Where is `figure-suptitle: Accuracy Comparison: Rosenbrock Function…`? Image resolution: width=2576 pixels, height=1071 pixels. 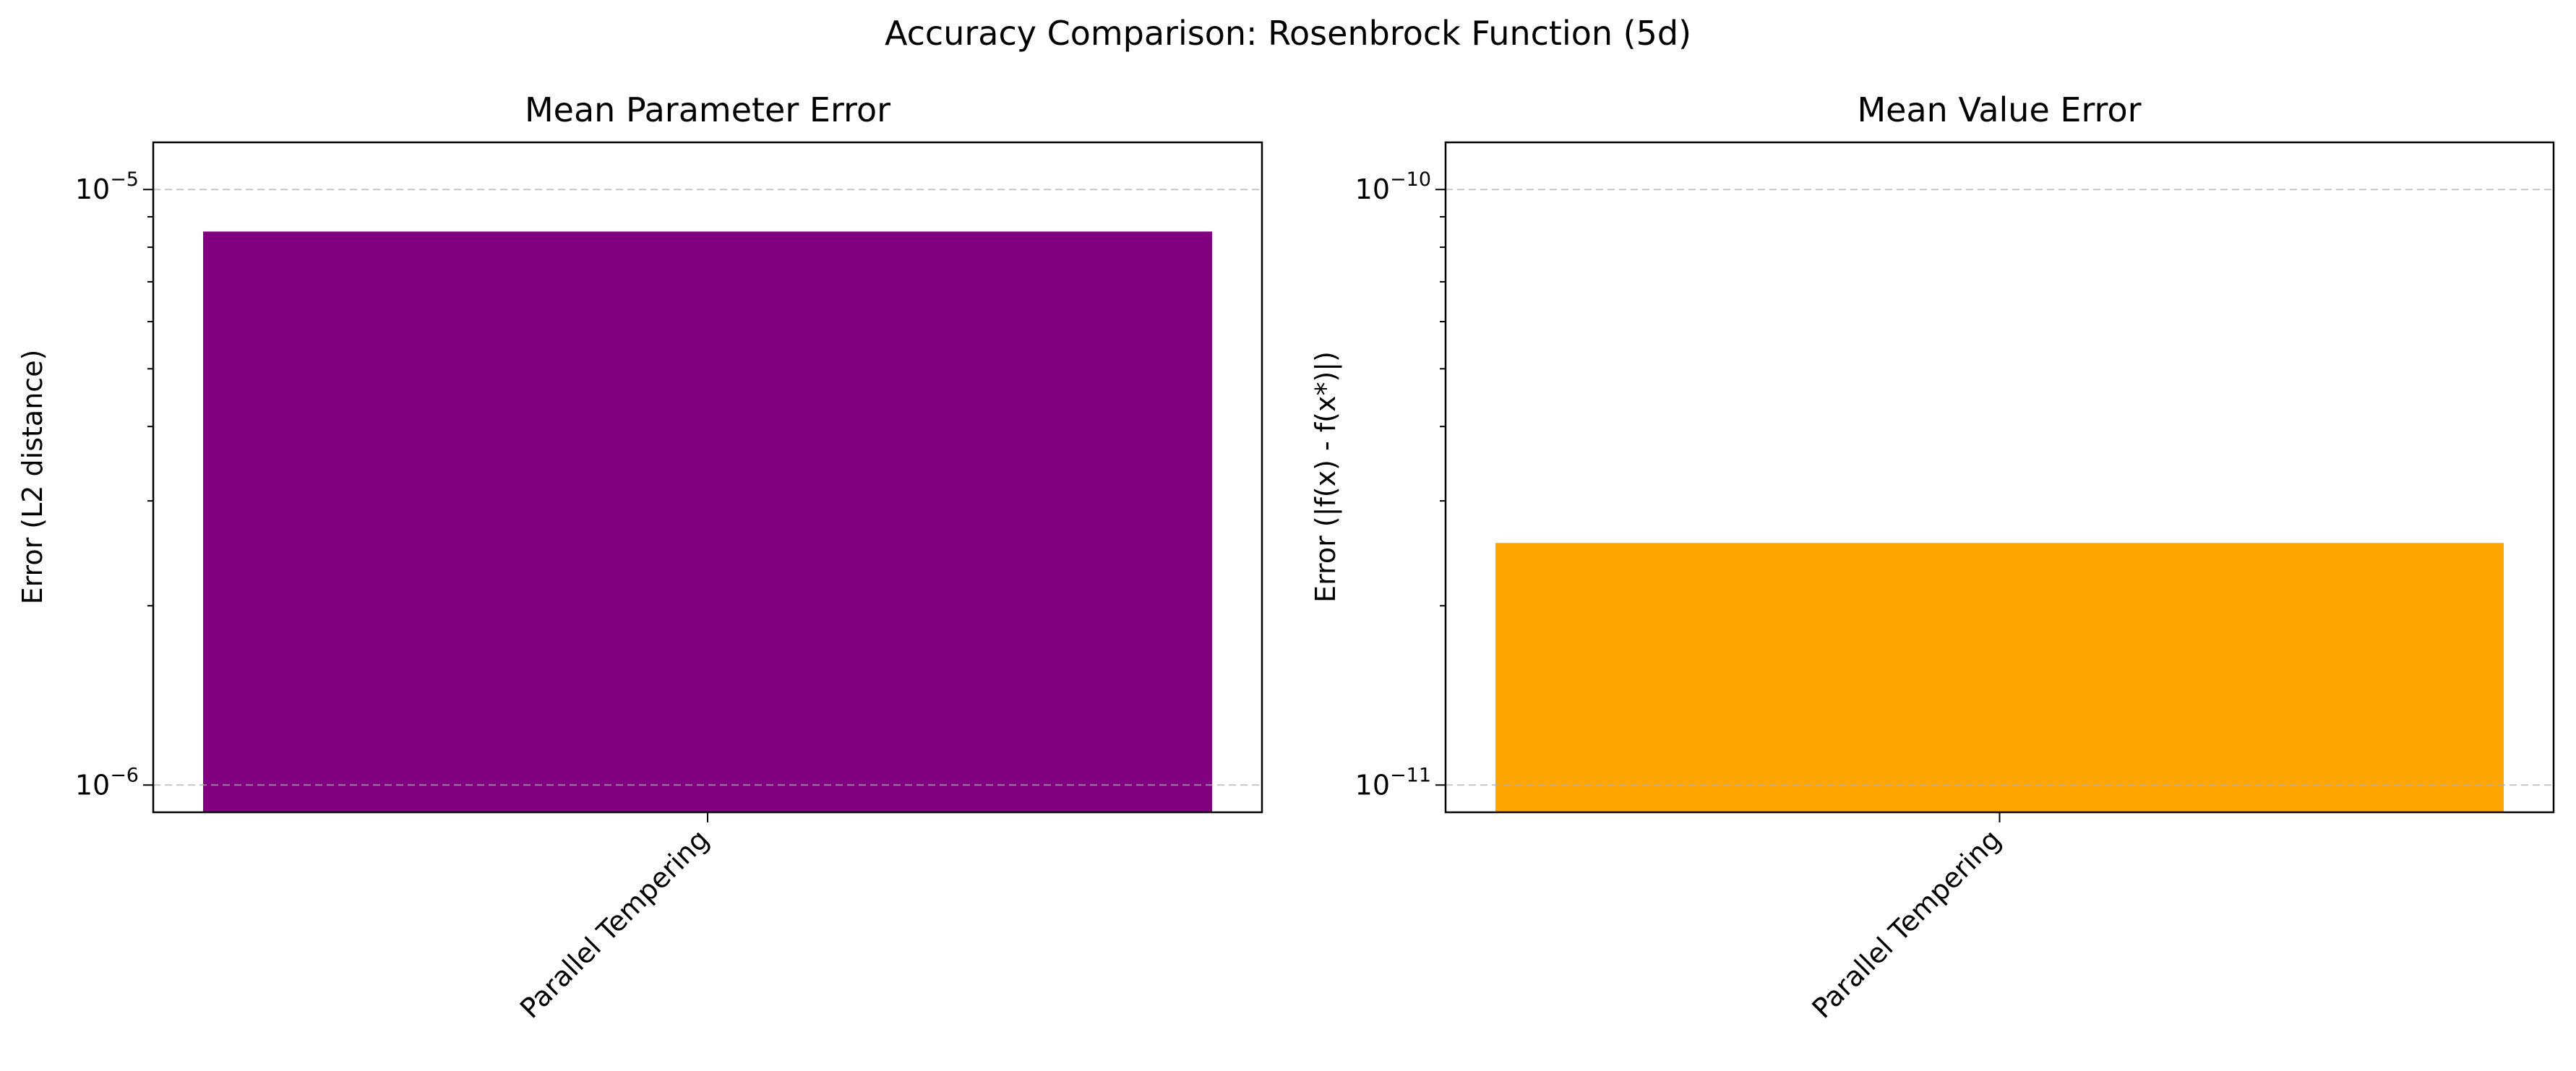
figure-suptitle: Accuracy Comparison: Rosenbrock Function… is located at coordinates (1288, 33).